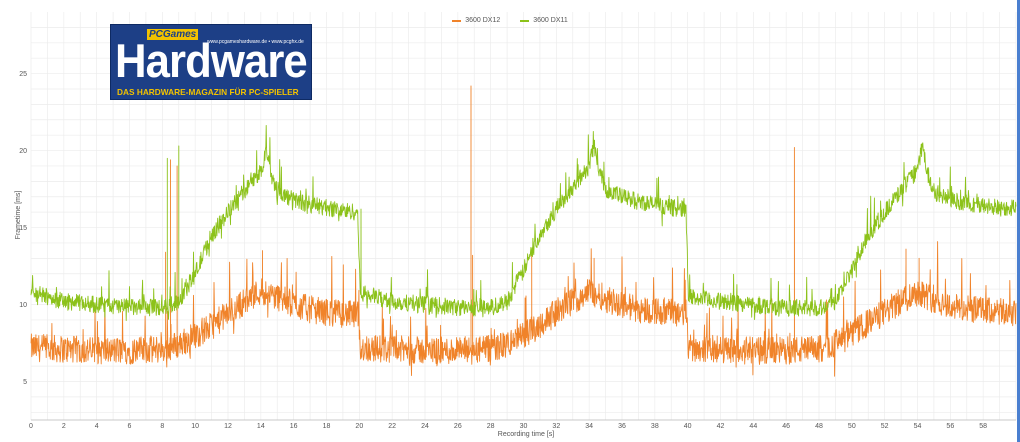  What do you see at coordinates (173, 34) in the screenshot?
I see `logo-badge: PCGames` at bounding box center [173, 34].